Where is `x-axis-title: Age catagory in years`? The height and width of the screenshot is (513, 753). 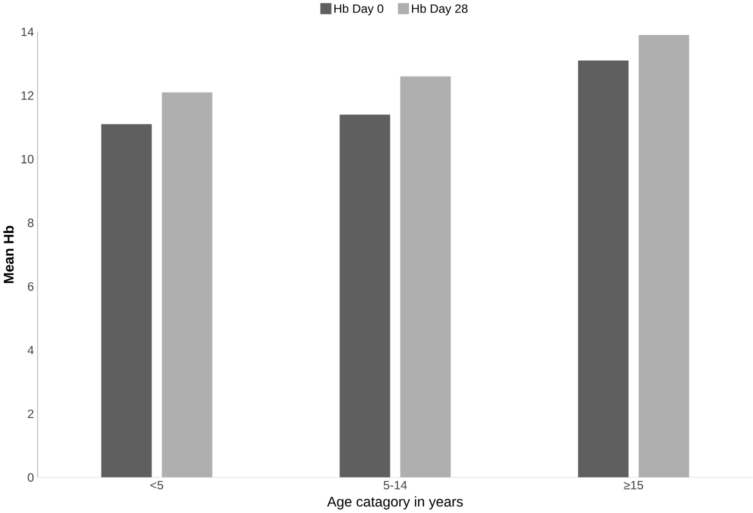 x-axis-title: Age catagory in years is located at coordinates (395, 503).